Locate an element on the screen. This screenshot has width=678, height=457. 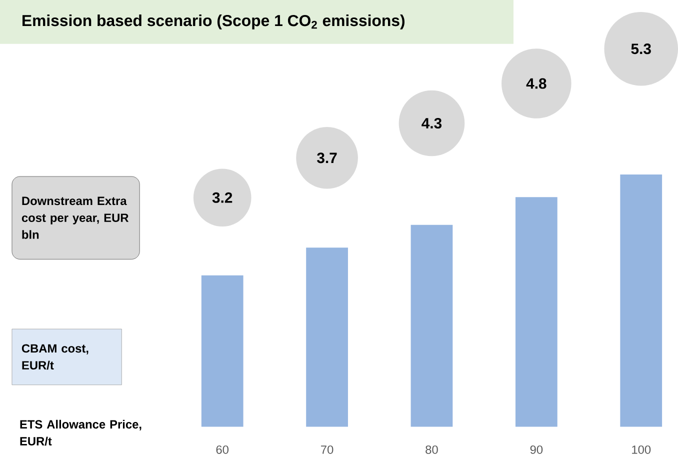
x-tick-label: 60 is located at coordinates (222, 449).